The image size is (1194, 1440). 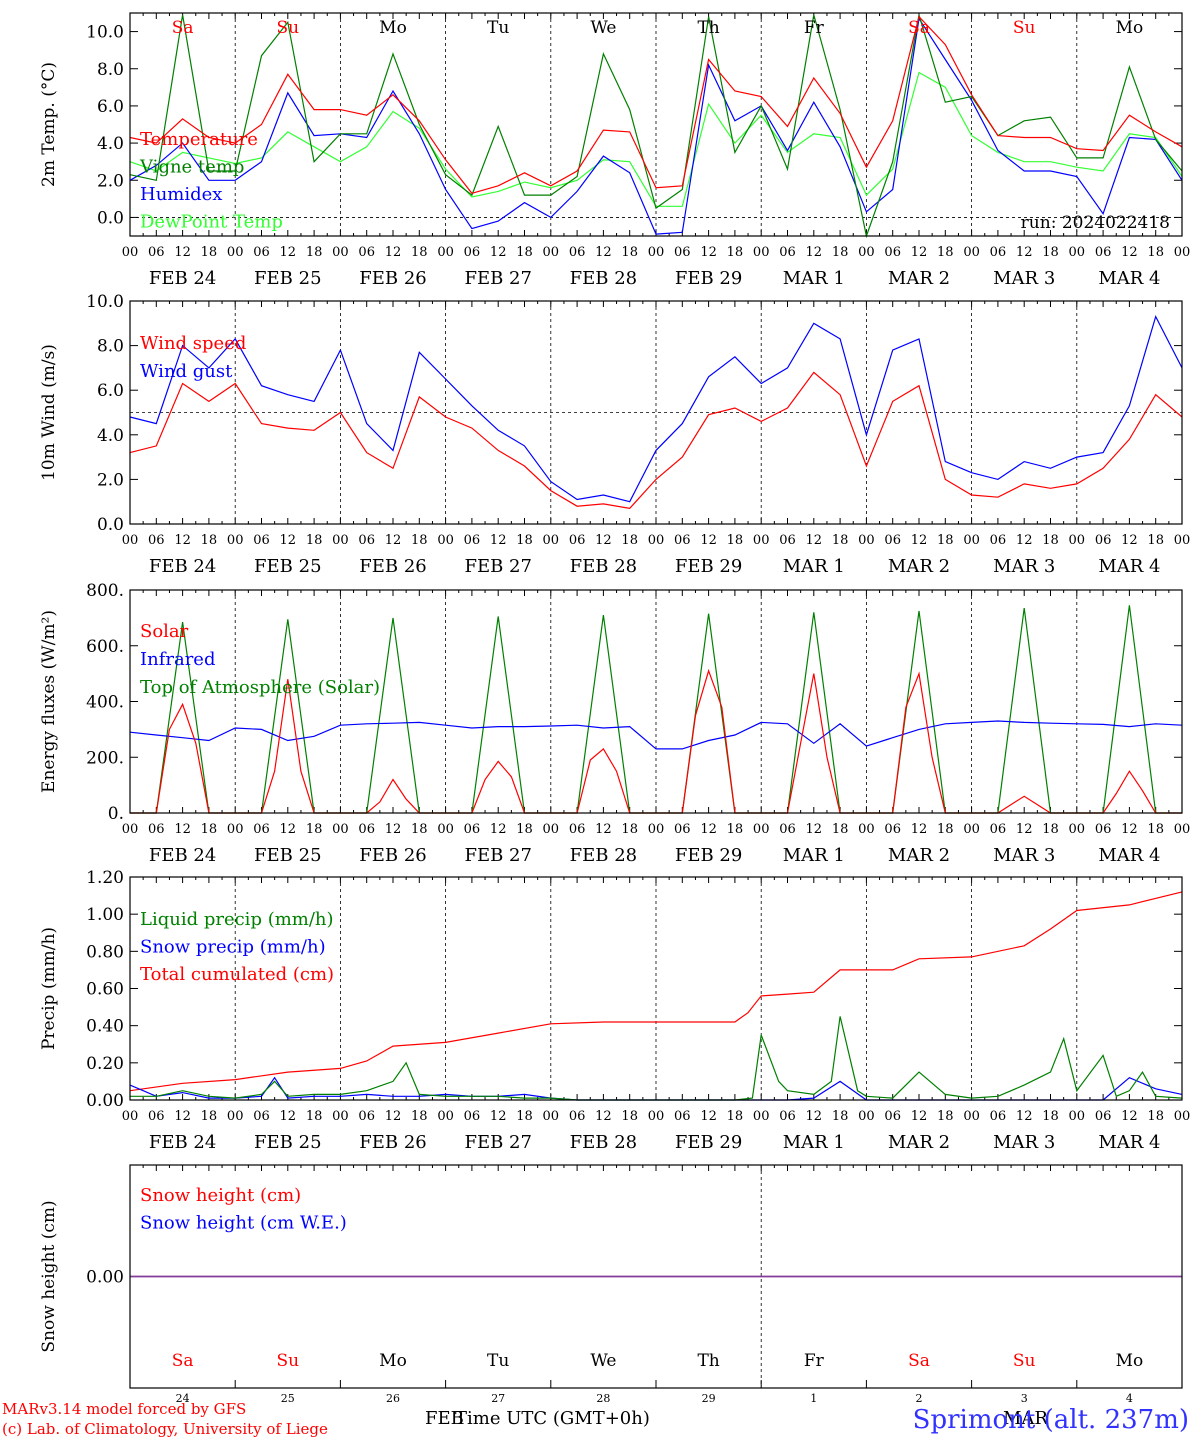 What do you see at coordinates (708, 855) in the screenshot?
I see `date-label: FEB 29` at bounding box center [708, 855].